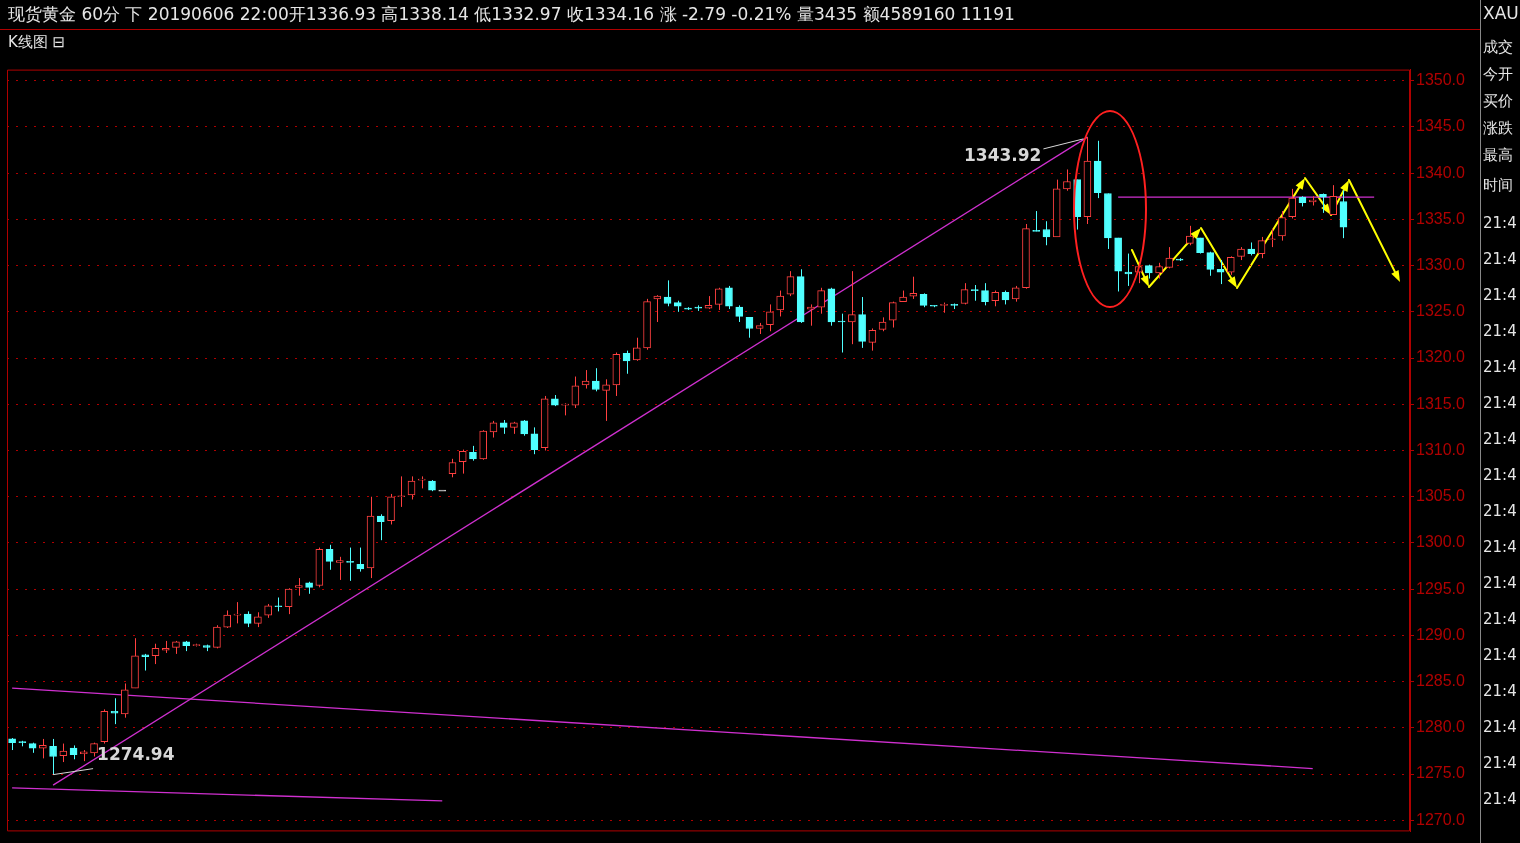 This screenshot has width=1520, height=843. I want to click on y-tick-label: 1345.0, so click(1441, 126).